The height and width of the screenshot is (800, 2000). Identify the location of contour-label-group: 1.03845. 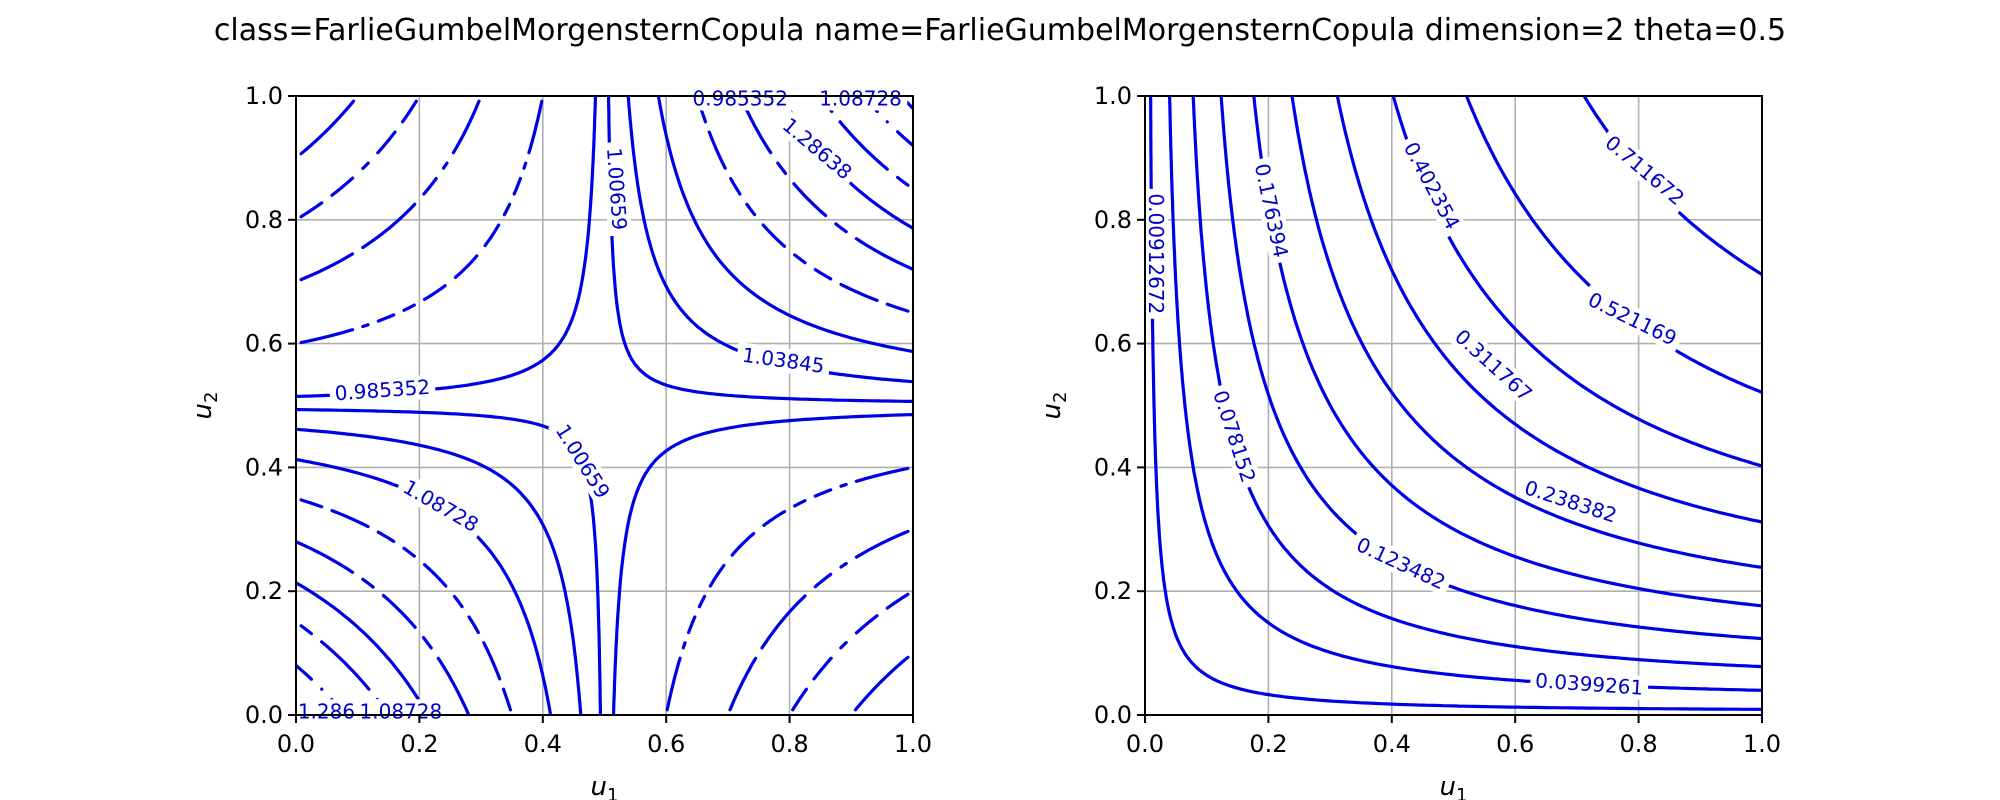
(783, 360).